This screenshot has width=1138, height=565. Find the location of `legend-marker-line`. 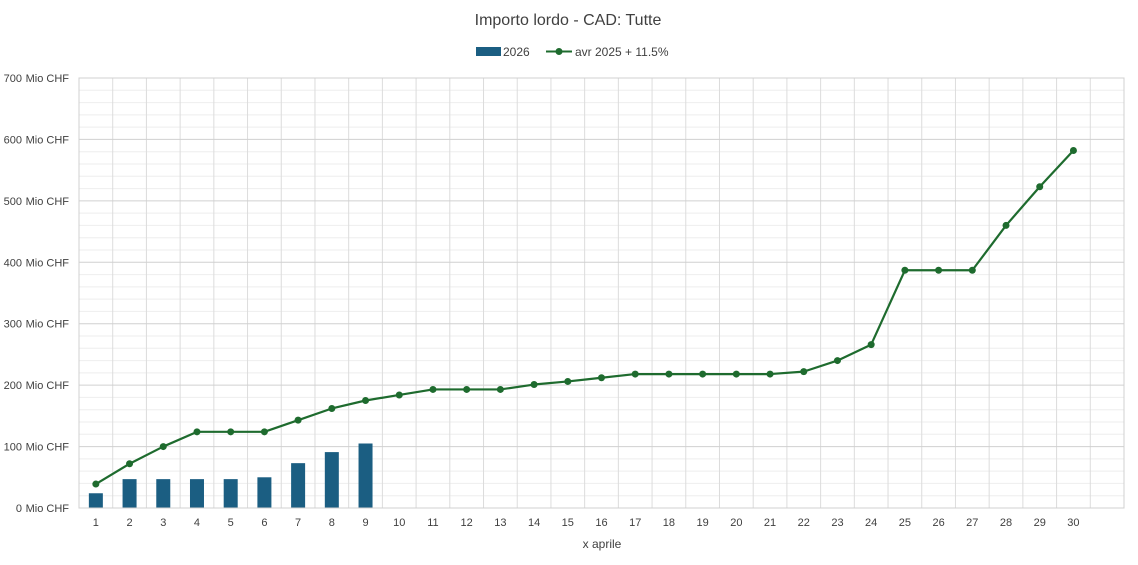

legend-marker-line is located at coordinates (559, 51).